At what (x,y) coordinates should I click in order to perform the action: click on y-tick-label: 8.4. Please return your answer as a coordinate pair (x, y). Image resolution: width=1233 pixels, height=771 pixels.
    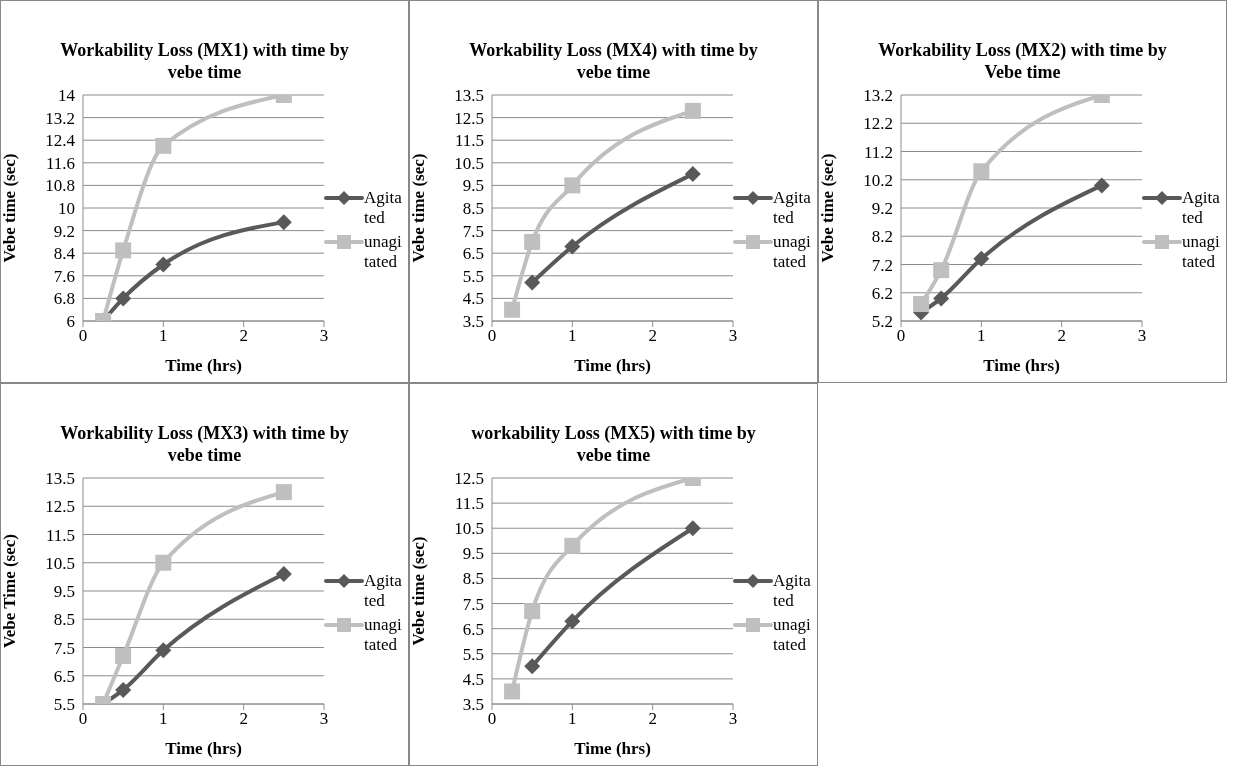
    Looking at the image, I should click on (64, 254).